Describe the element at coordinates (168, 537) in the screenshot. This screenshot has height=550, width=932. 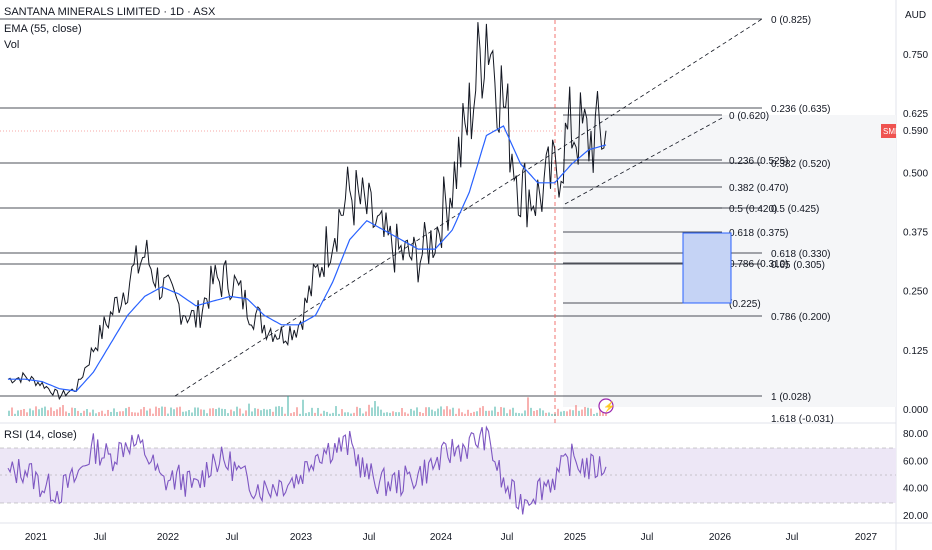
I see `time-tick-label: 2022` at that location.